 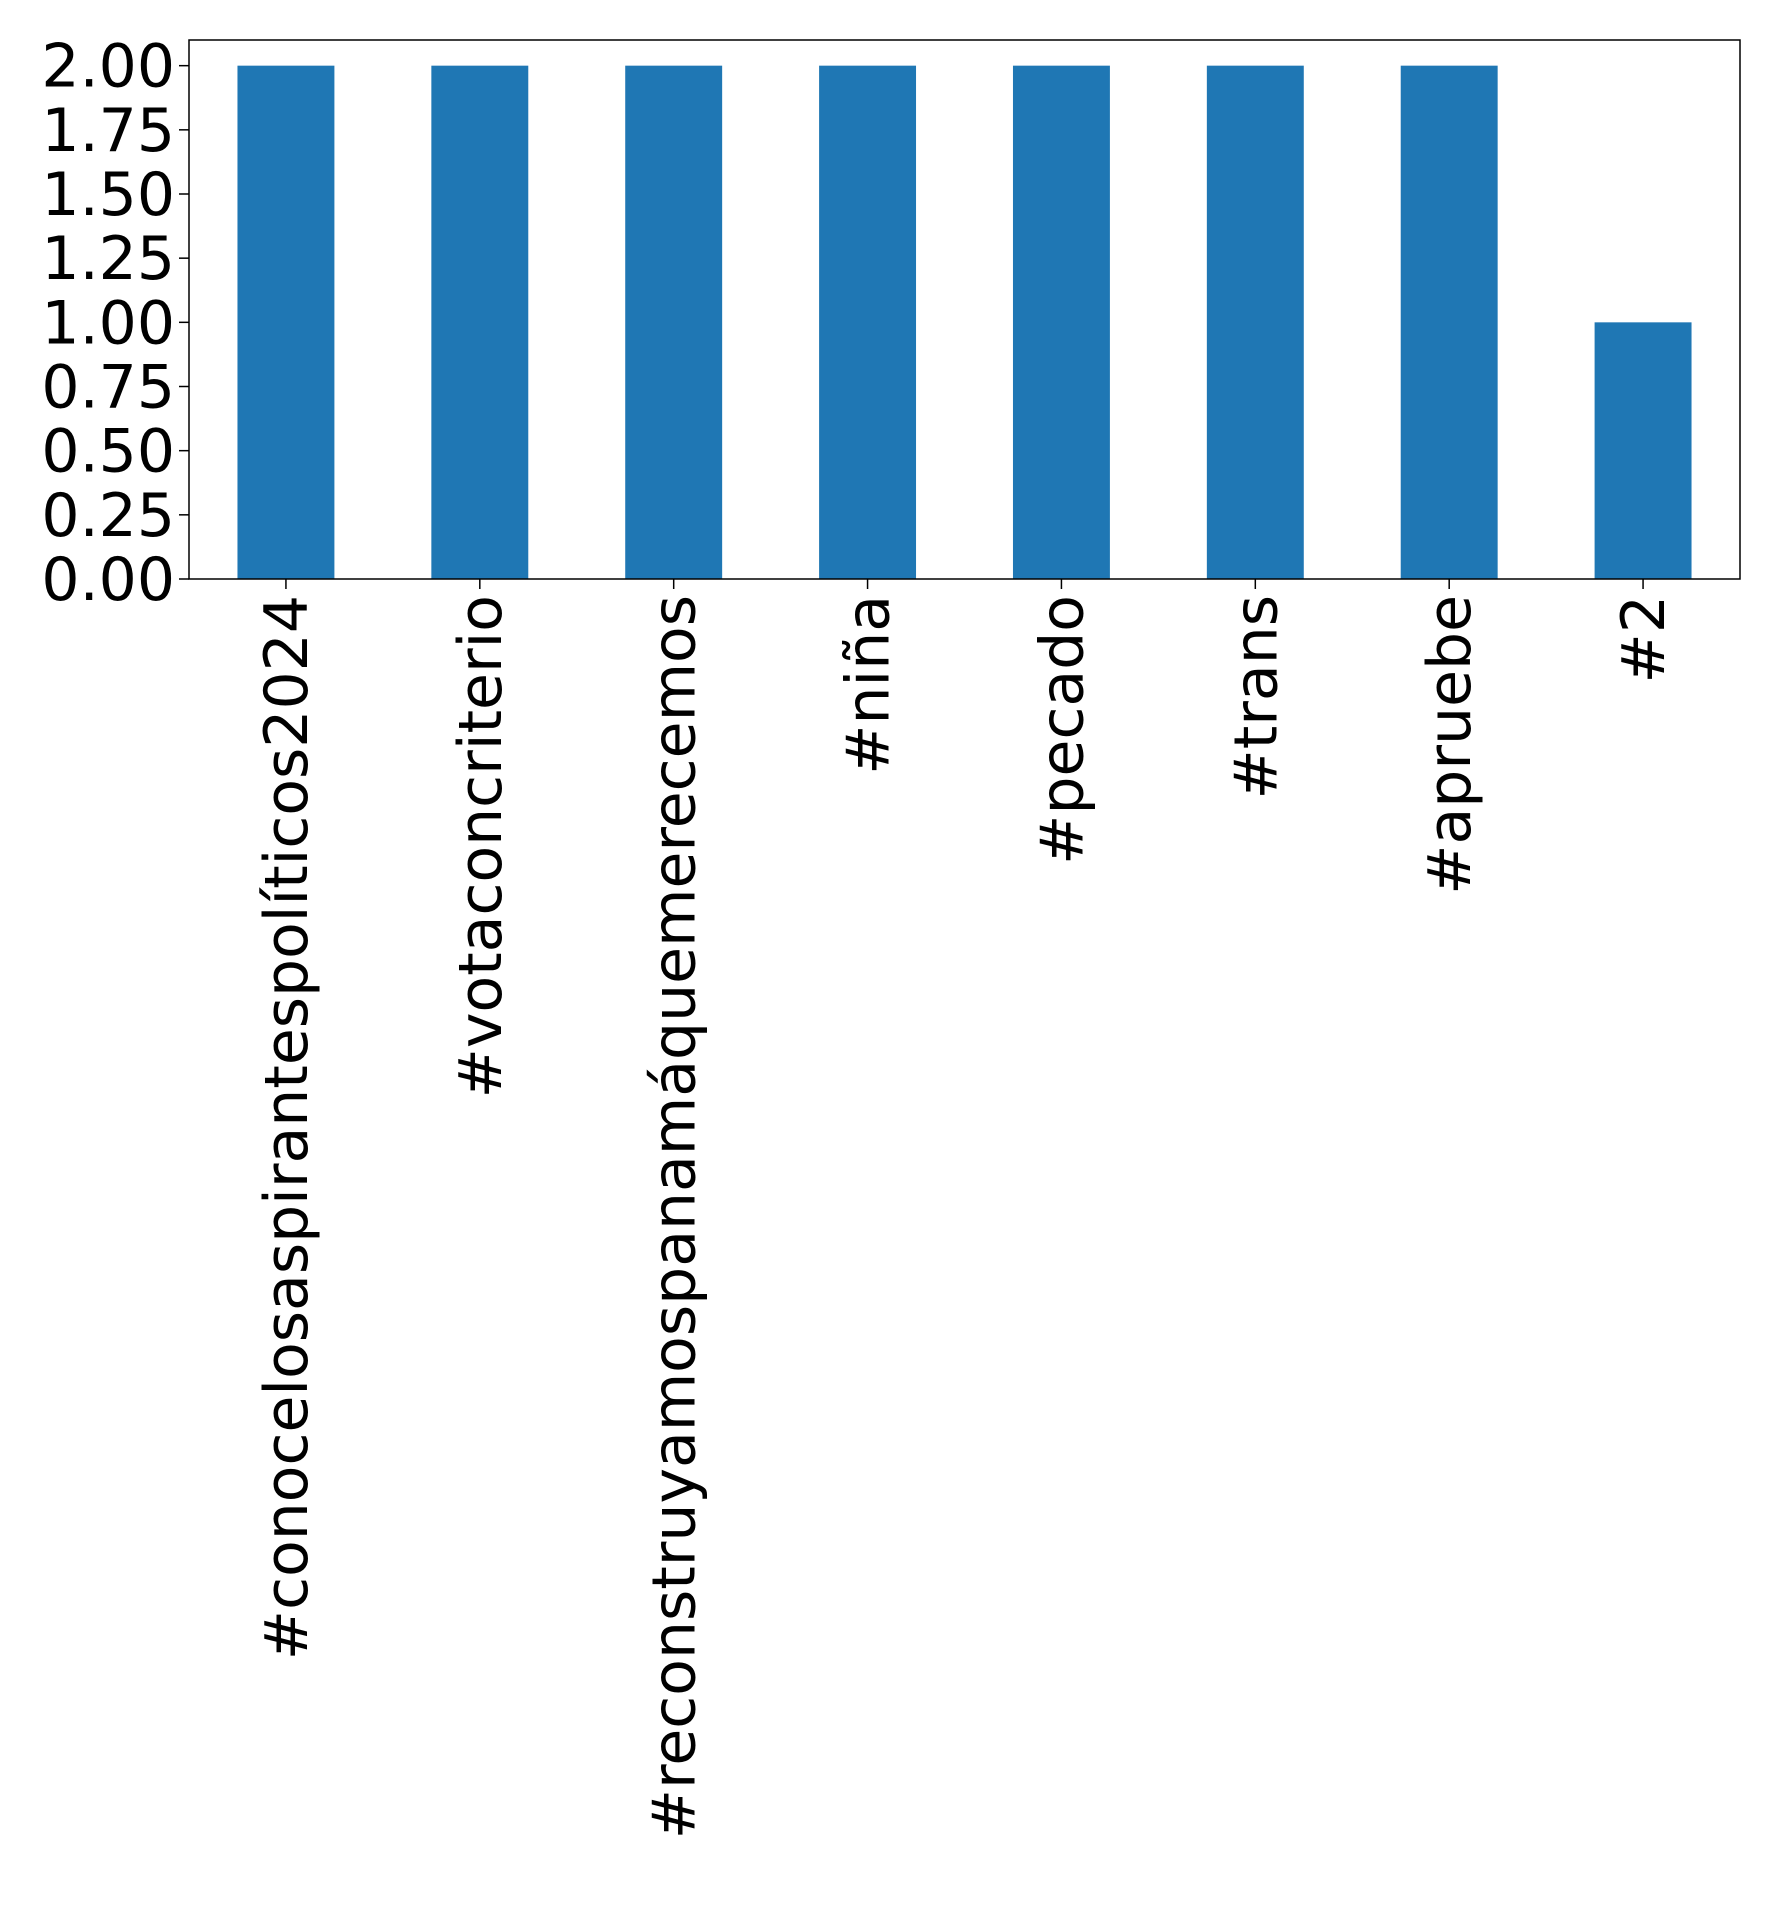 I want to click on x-tick-label: #votaconcriterio, so click(x=481, y=846).